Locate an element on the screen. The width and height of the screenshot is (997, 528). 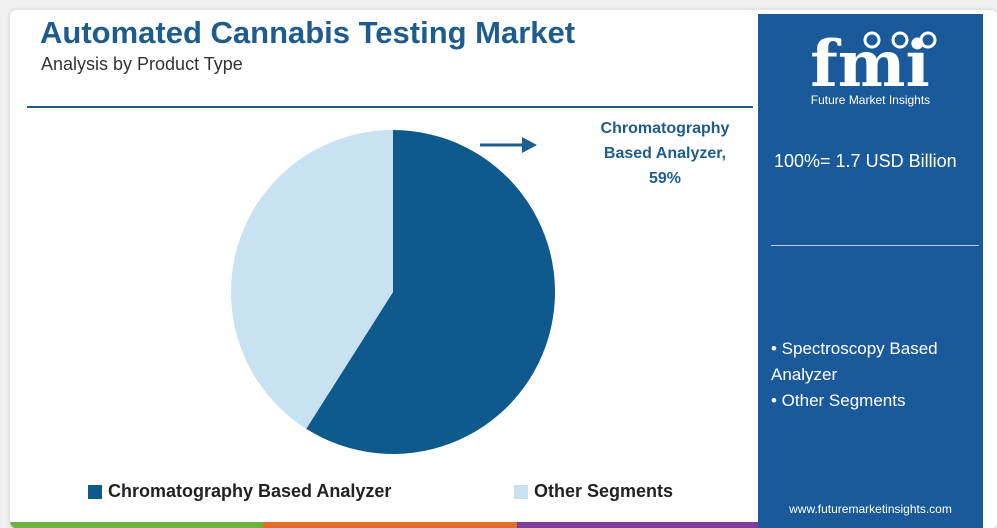
callout-arrow is located at coordinates (508, 145).